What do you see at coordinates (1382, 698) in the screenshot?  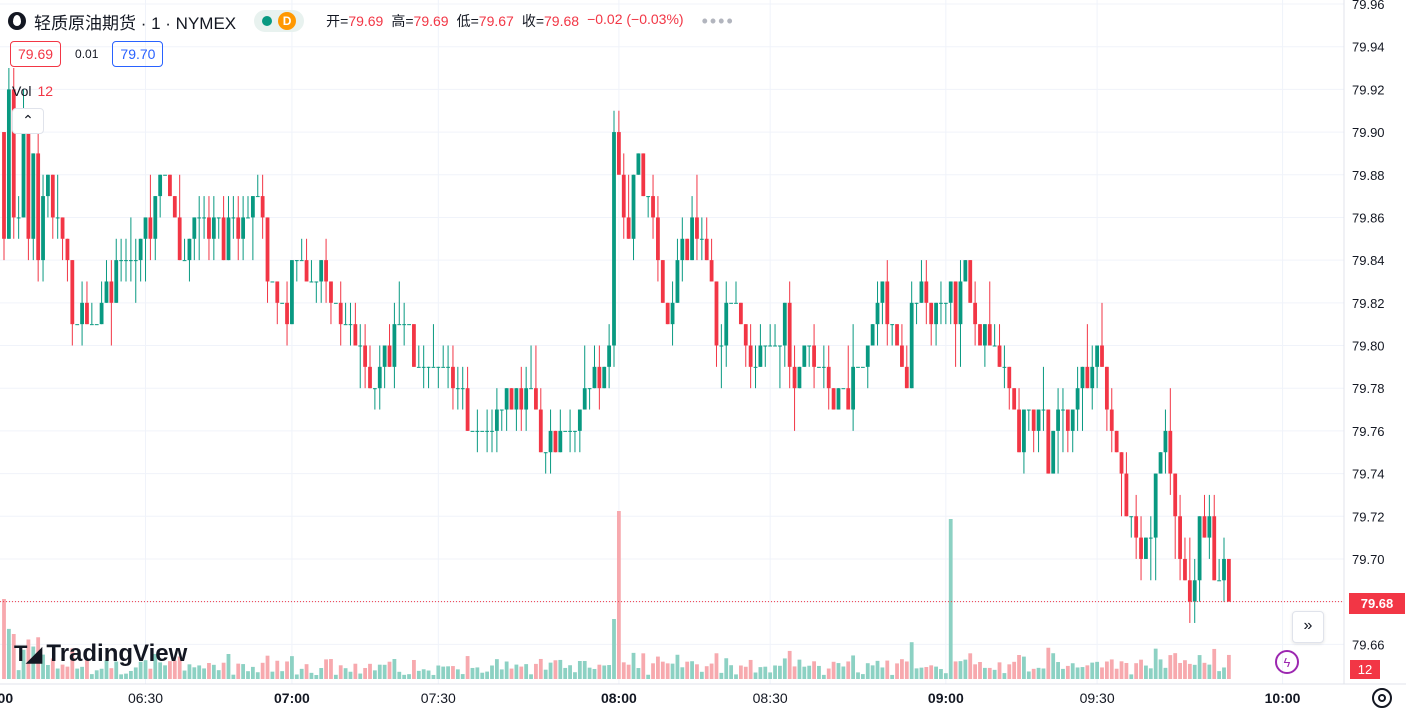 I see `gear-icon` at bounding box center [1382, 698].